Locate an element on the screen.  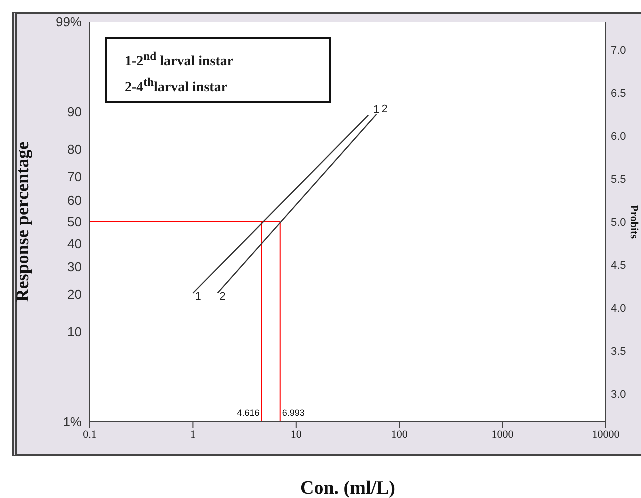
y-tick-label: 6.0 is located at coordinates (618, 136).